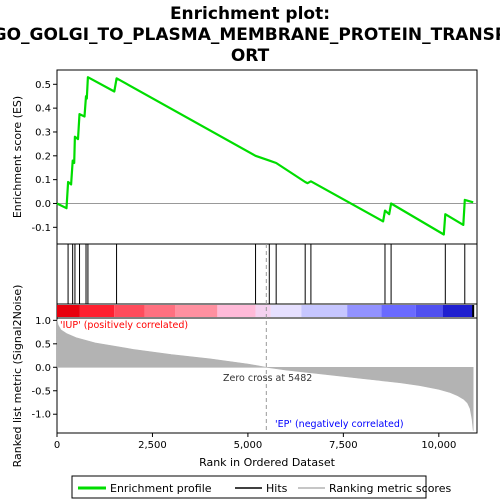 This screenshot has width=500, height=500. I want to click on metric-y-axis-title: Ranked list metric (Signal2Noise), so click(17, 376).